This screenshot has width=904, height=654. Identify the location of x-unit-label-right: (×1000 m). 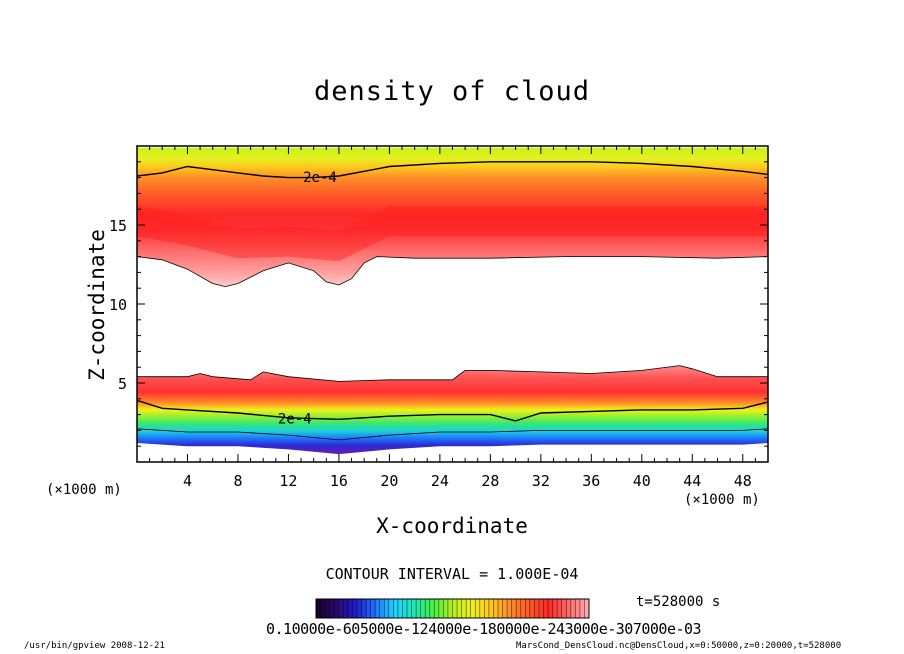
(722, 500).